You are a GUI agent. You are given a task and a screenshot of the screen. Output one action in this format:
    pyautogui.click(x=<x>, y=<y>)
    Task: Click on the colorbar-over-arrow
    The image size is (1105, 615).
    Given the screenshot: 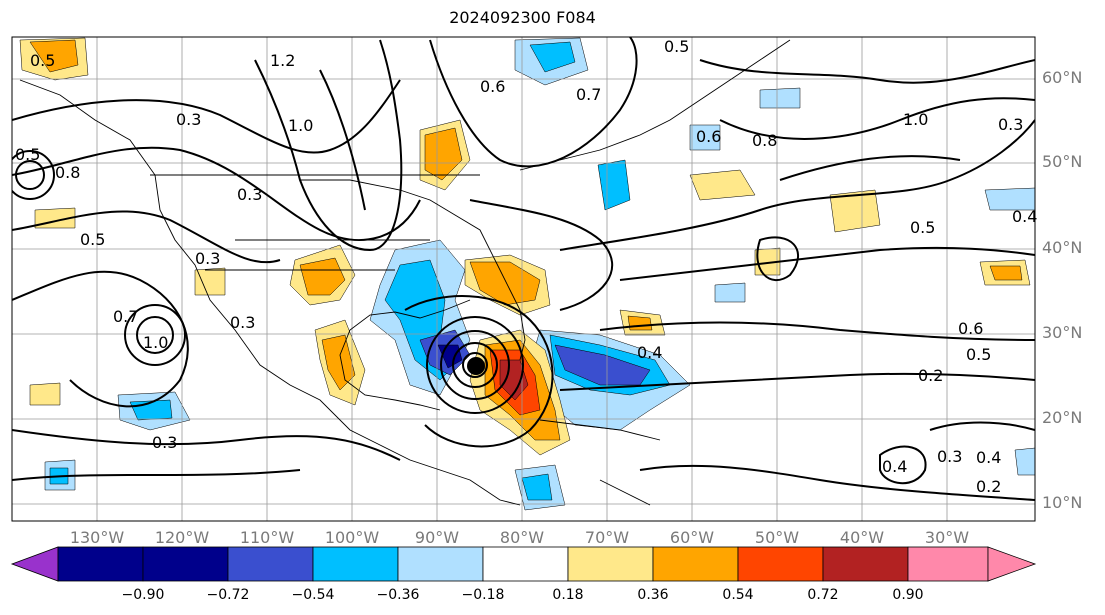 What is the action you would take?
    pyautogui.click(x=1012, y=564)
    